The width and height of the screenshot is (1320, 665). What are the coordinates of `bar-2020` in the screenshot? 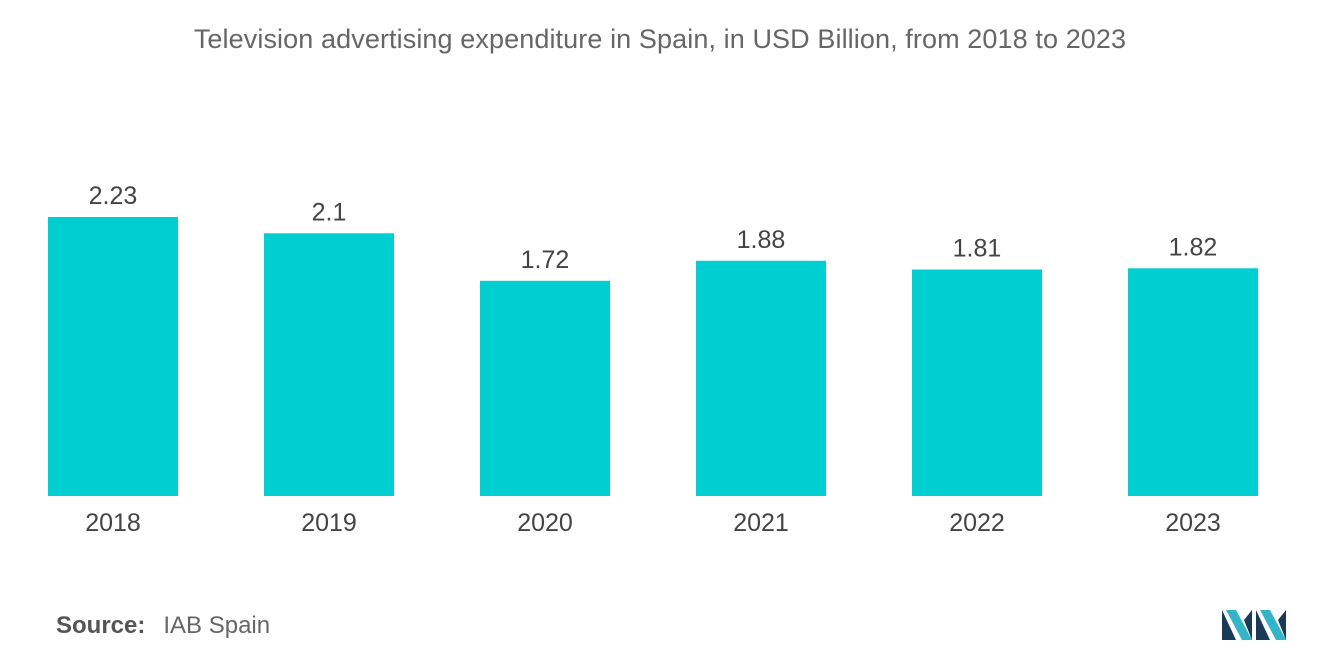 It's located at (545, 388).